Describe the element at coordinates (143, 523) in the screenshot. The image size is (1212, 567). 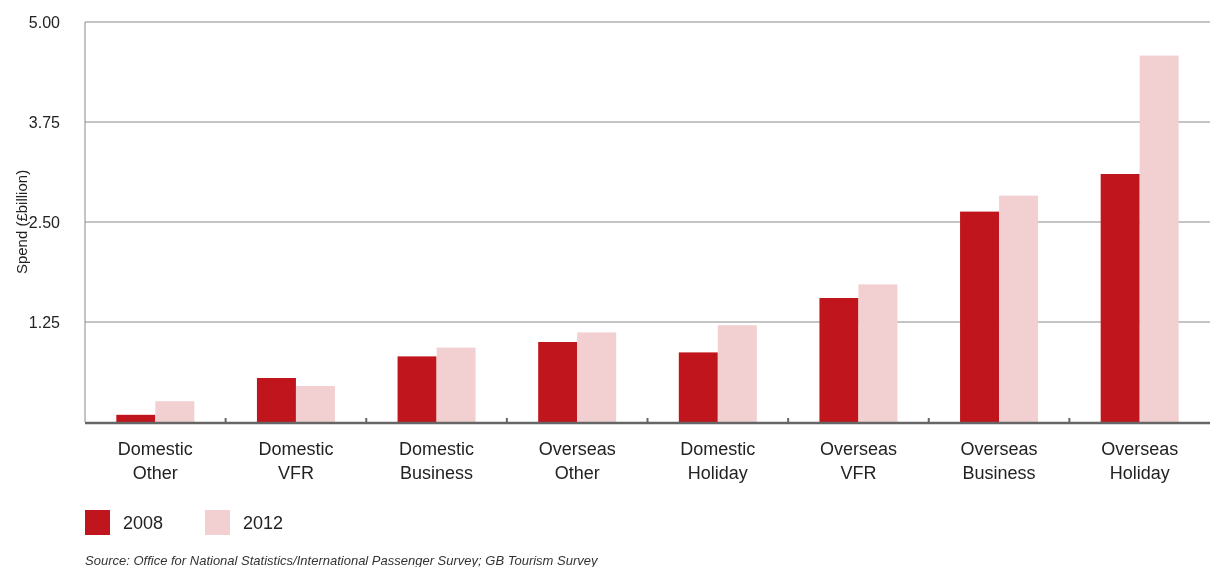
I see `legend-label: 2008` at that location.